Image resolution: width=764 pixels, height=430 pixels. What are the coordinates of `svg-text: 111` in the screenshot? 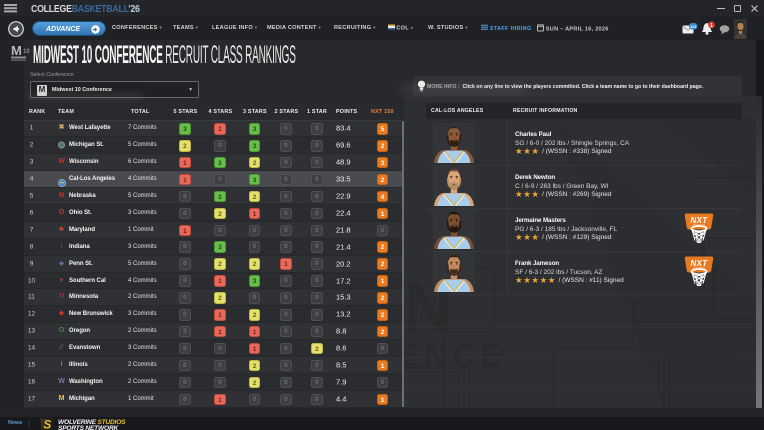 It's located at (693, 26).